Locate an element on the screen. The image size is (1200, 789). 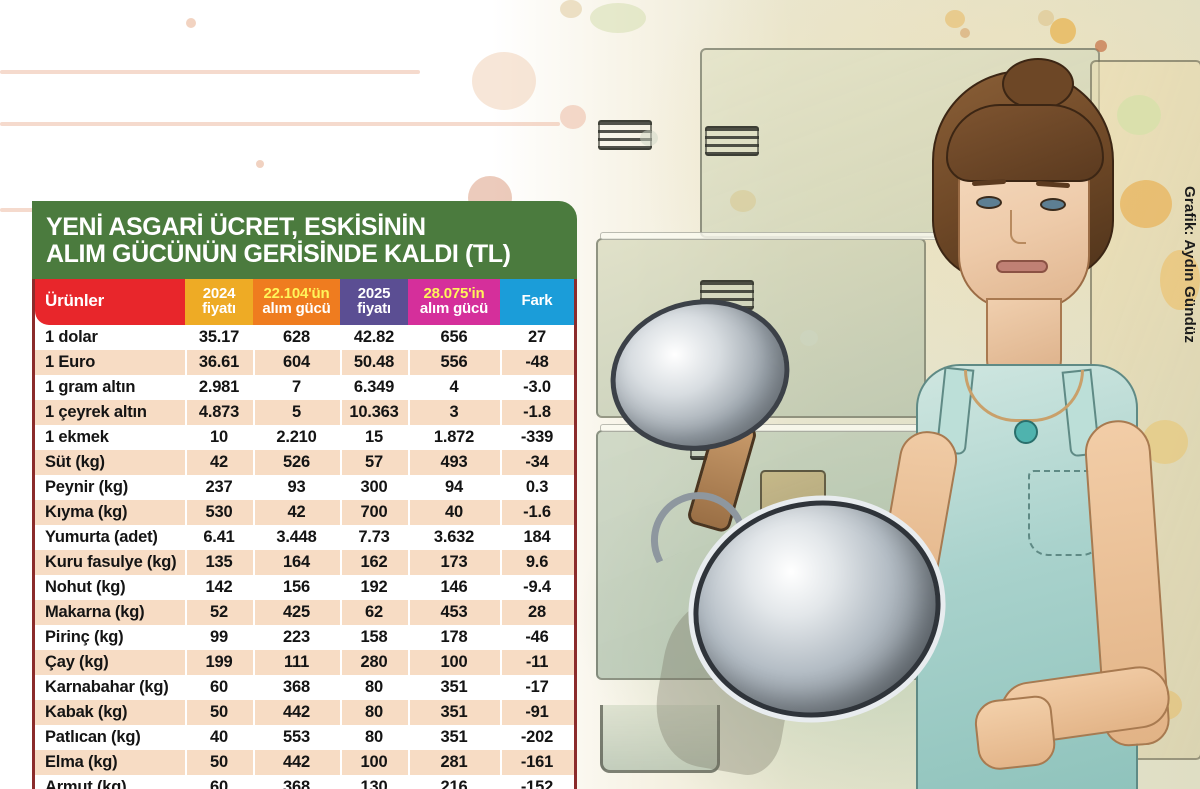
column-header-price-2024-line1: 2024 is located at coordinates (219, 293).